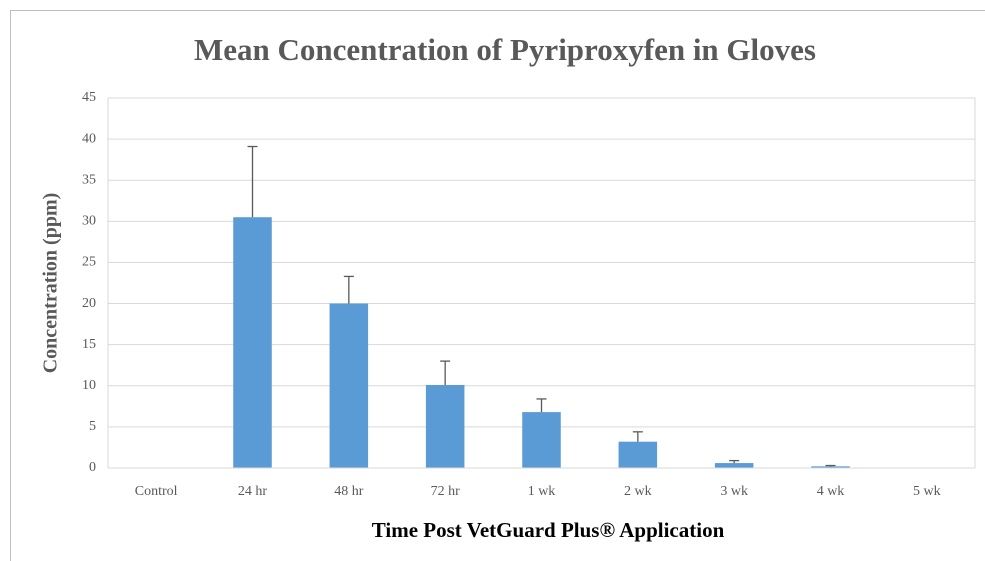 The height and width of the screenshot is (561, 985). Describe the element at coordinates (446, 491) in the screenshot. I see `x-tick-label: 72 hr` at that location.